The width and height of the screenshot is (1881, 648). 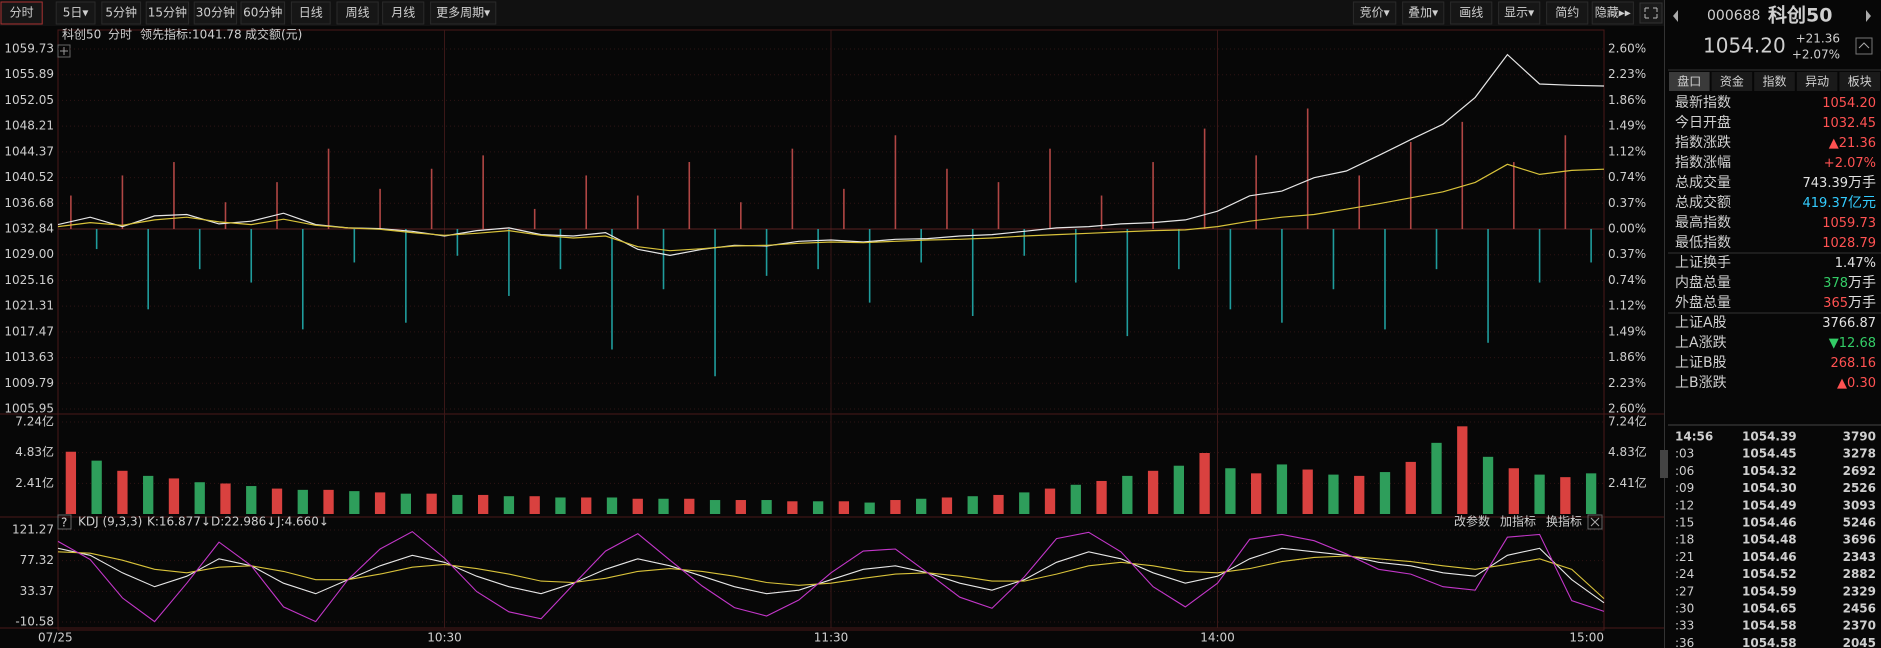 What do you see at coordinates (1859, 540) in the screenshot?
I see `trade-volume: 3696` at bounding box center [1859, 540].